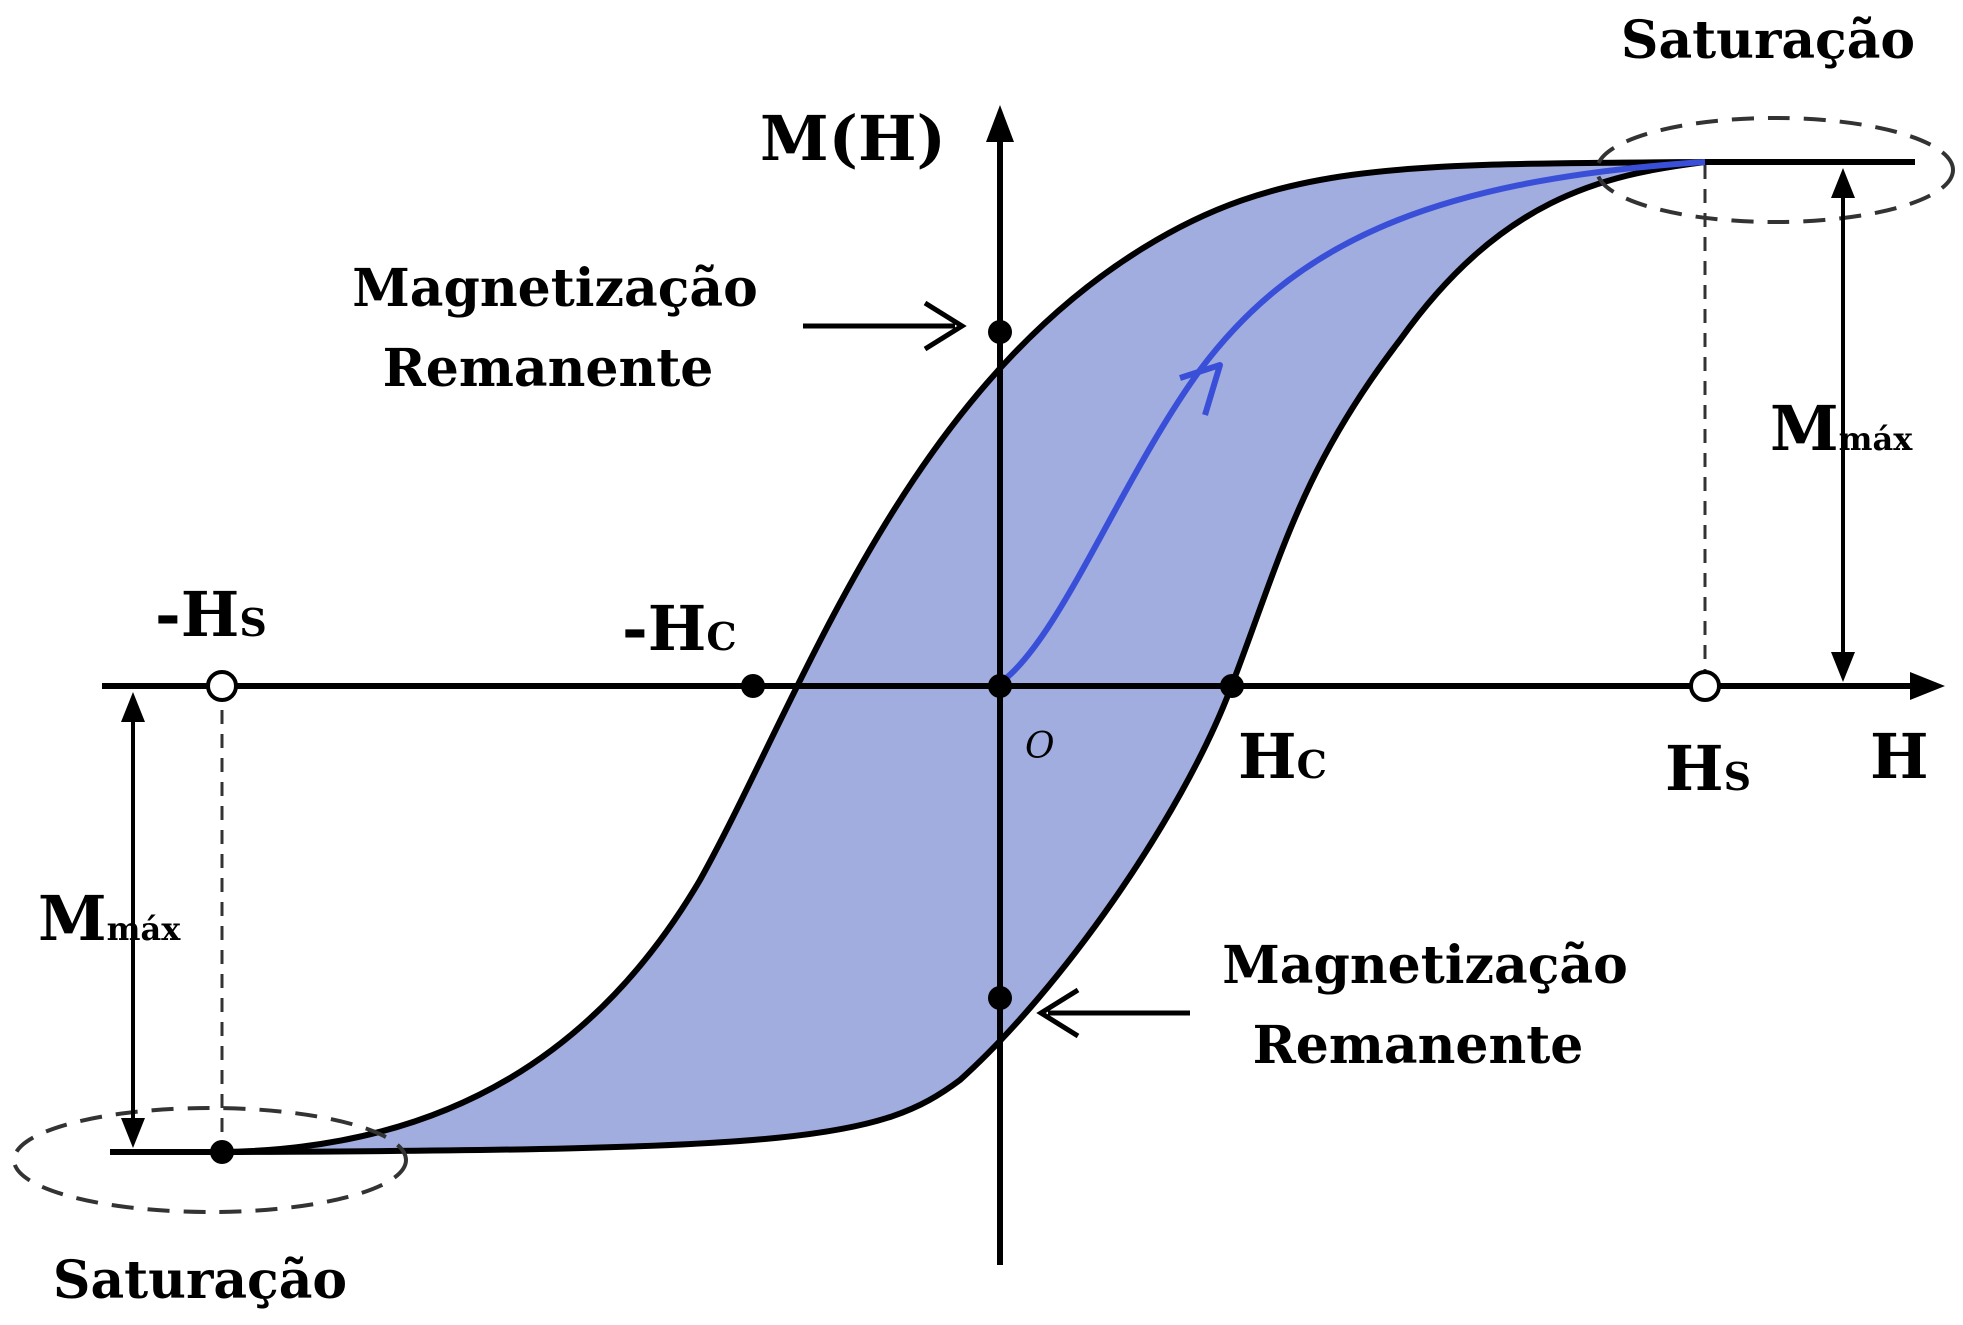 This screenshot has width=1963, height=1325. What do you see at coordinates (555, 288) in the screenshot?
I see `remanence-label-top-line1: Magnetização` at bounding box center [555, 288].